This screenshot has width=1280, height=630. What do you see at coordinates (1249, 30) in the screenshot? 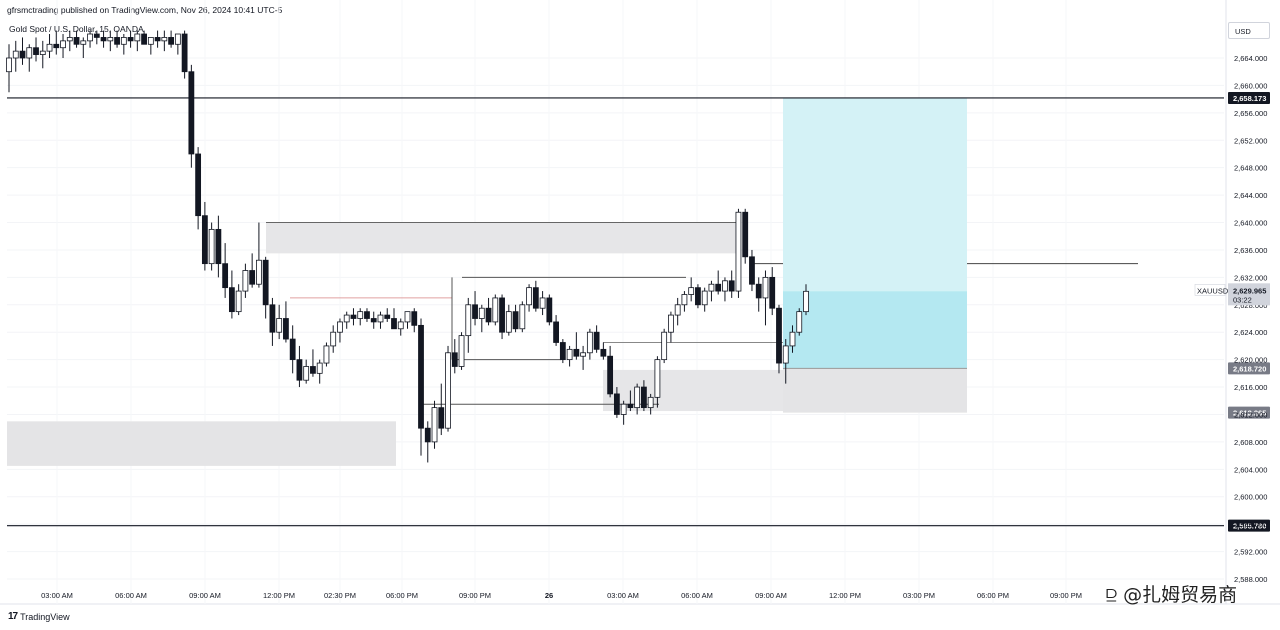
I see `currency-button: USD` at bounding box center [1249, 30].